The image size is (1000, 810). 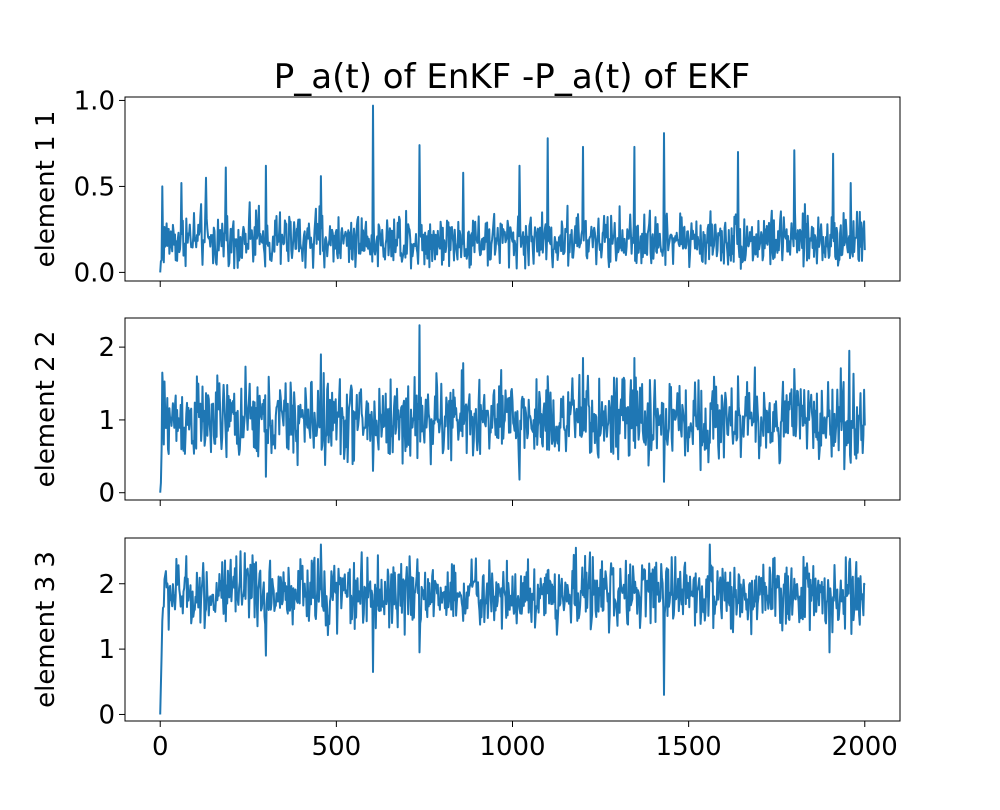 What do you see at coordinates (160, 747) in the screenshot?
I see `x-tick-label-0: 0` at bounding box center [160, 747].